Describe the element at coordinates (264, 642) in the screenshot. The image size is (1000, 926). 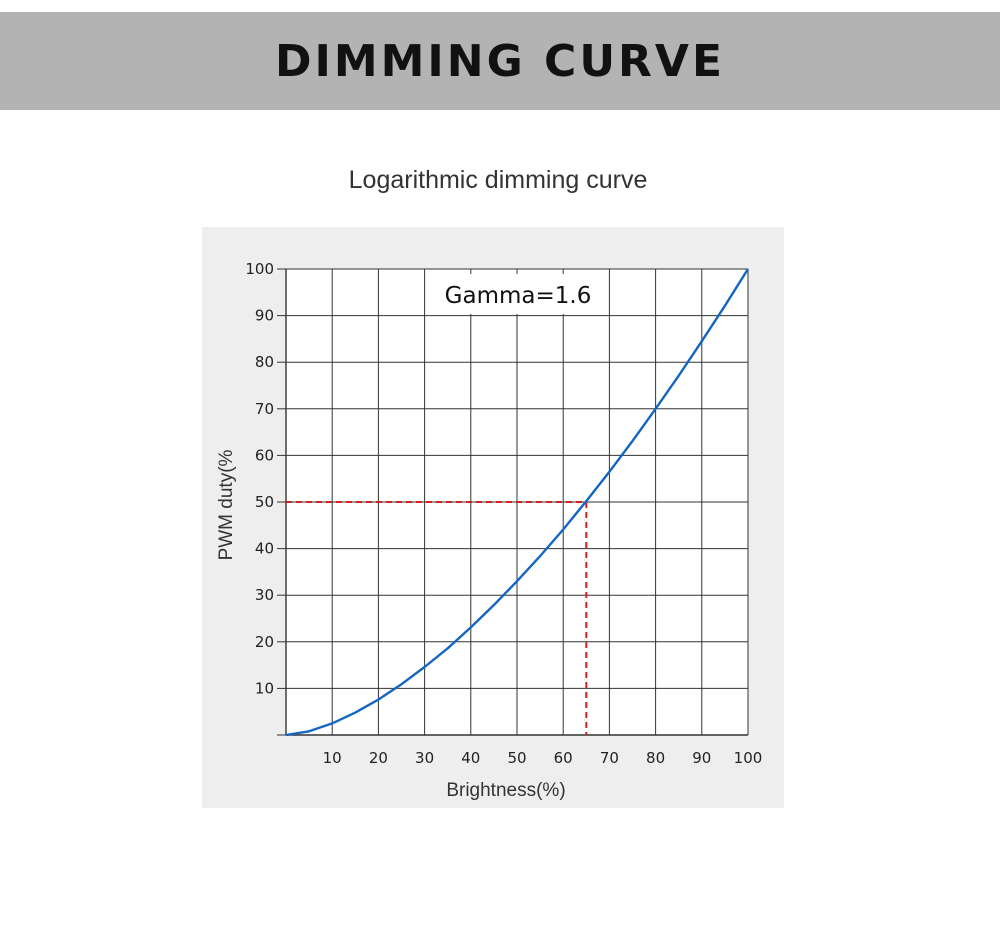
I see `y-tick-label: 20` at that location.